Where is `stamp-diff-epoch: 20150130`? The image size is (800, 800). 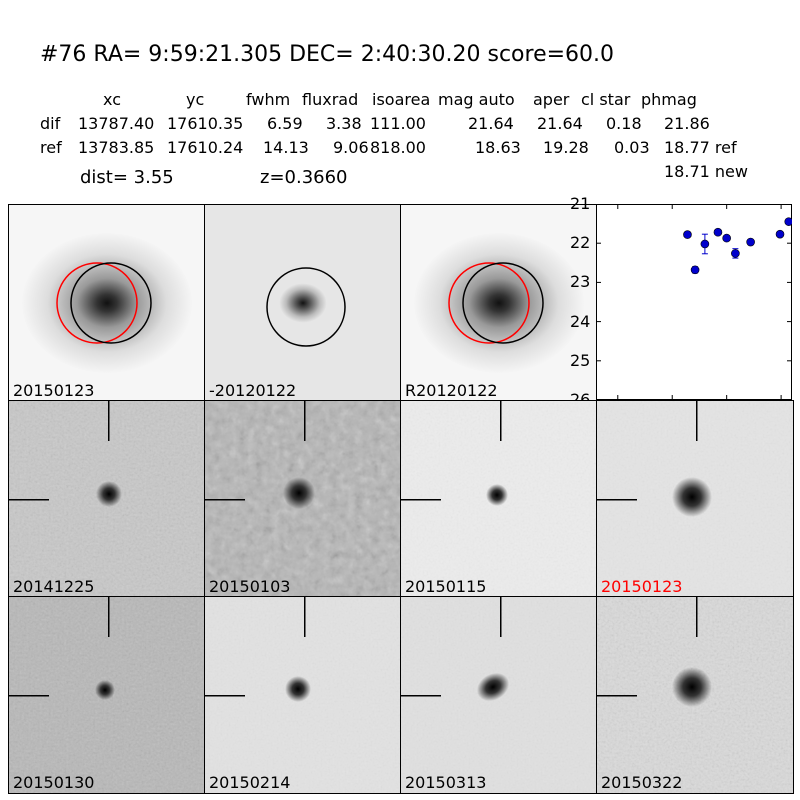 stamp-diff-epoch: 20150130 is located at coordinates (107, 695).